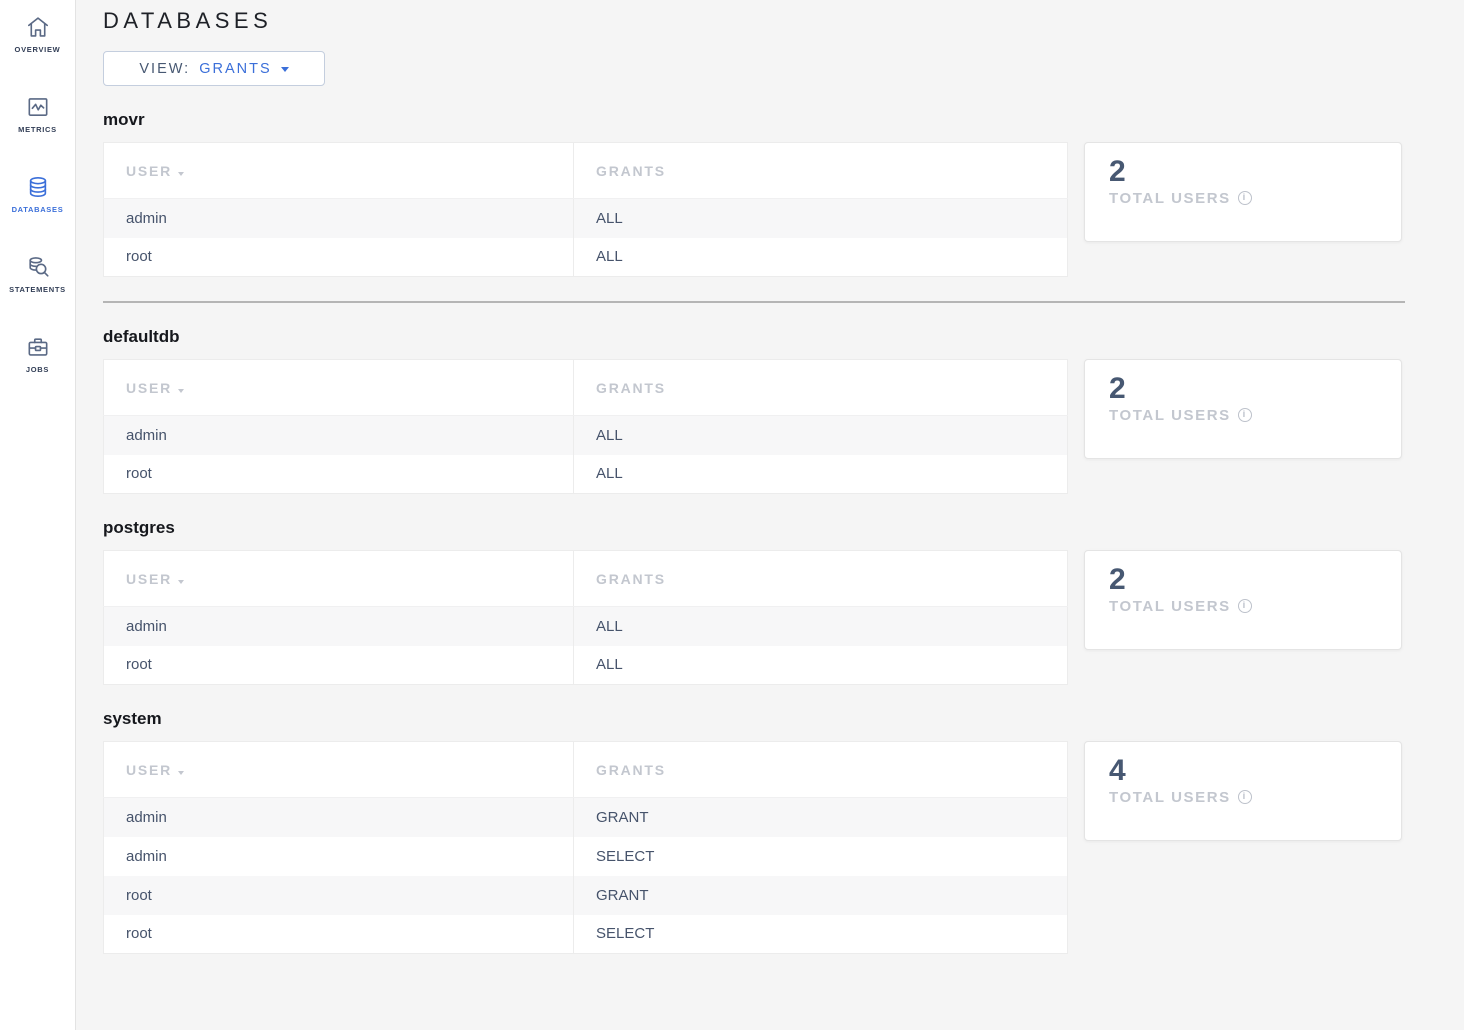 The height and width of the screenshot is (1030, 1464). I want to click on database-icon, so click(38, 187).